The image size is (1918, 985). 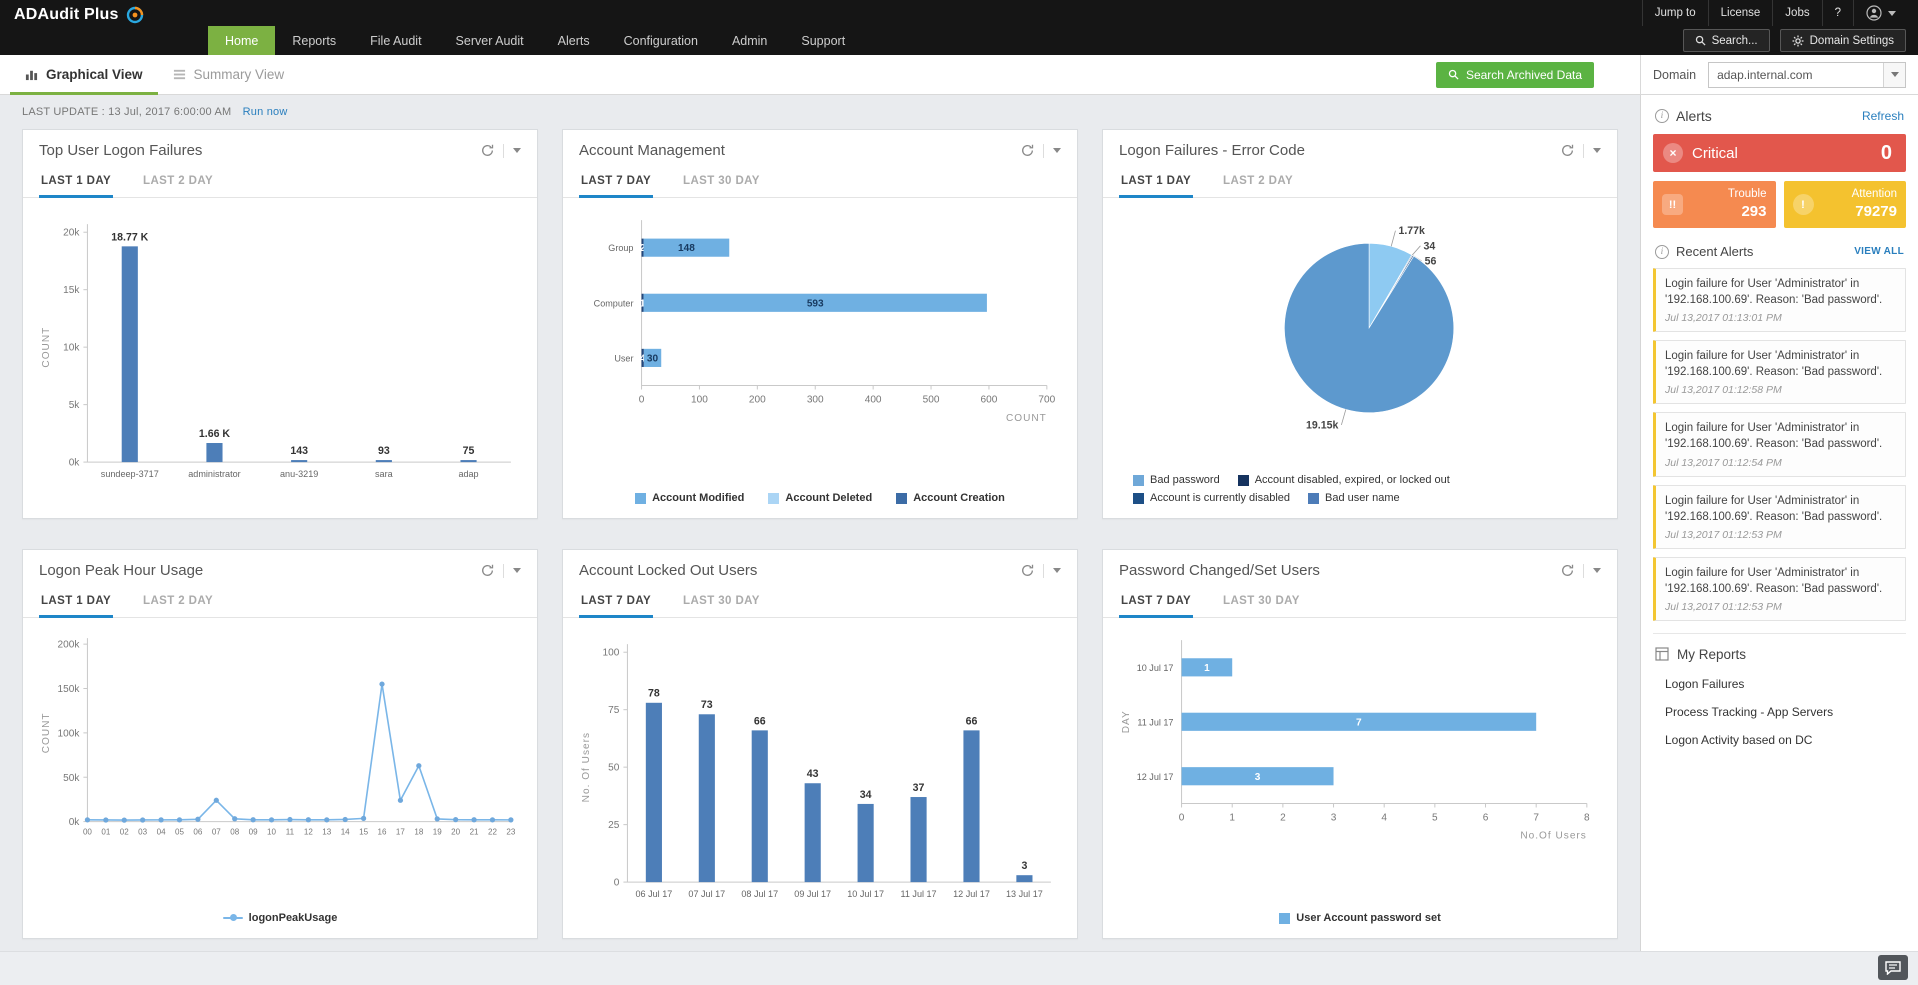 What do you see at coordinates (396, 40) in the screenshot?
I see `topnav-file-audit: File Audit` at bounding box center [396, 40].